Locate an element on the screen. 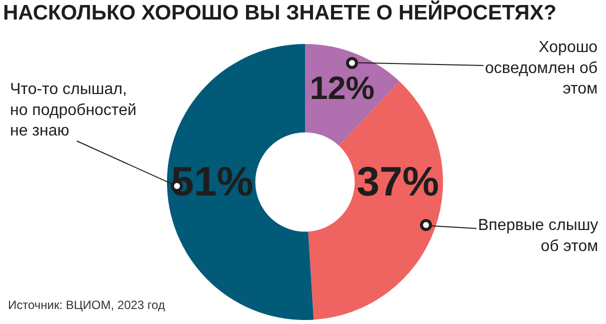 The height and width of the screenshot is (324, 606). data-label: 12% is located at coordinates (342, 88).